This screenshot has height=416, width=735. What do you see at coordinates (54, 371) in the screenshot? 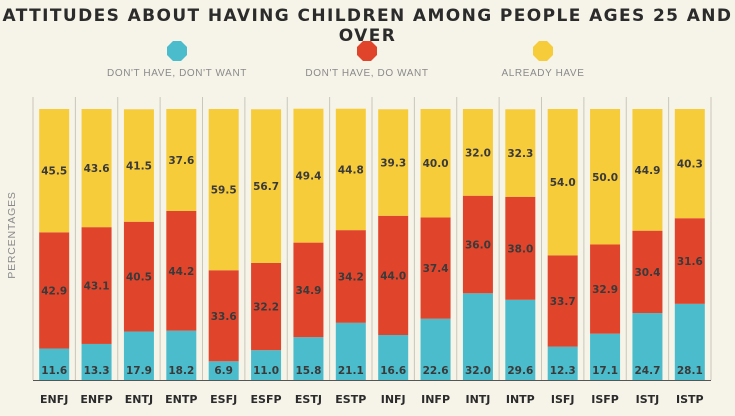
I see `data-label: 11.6` at bounding box center [54, 371].